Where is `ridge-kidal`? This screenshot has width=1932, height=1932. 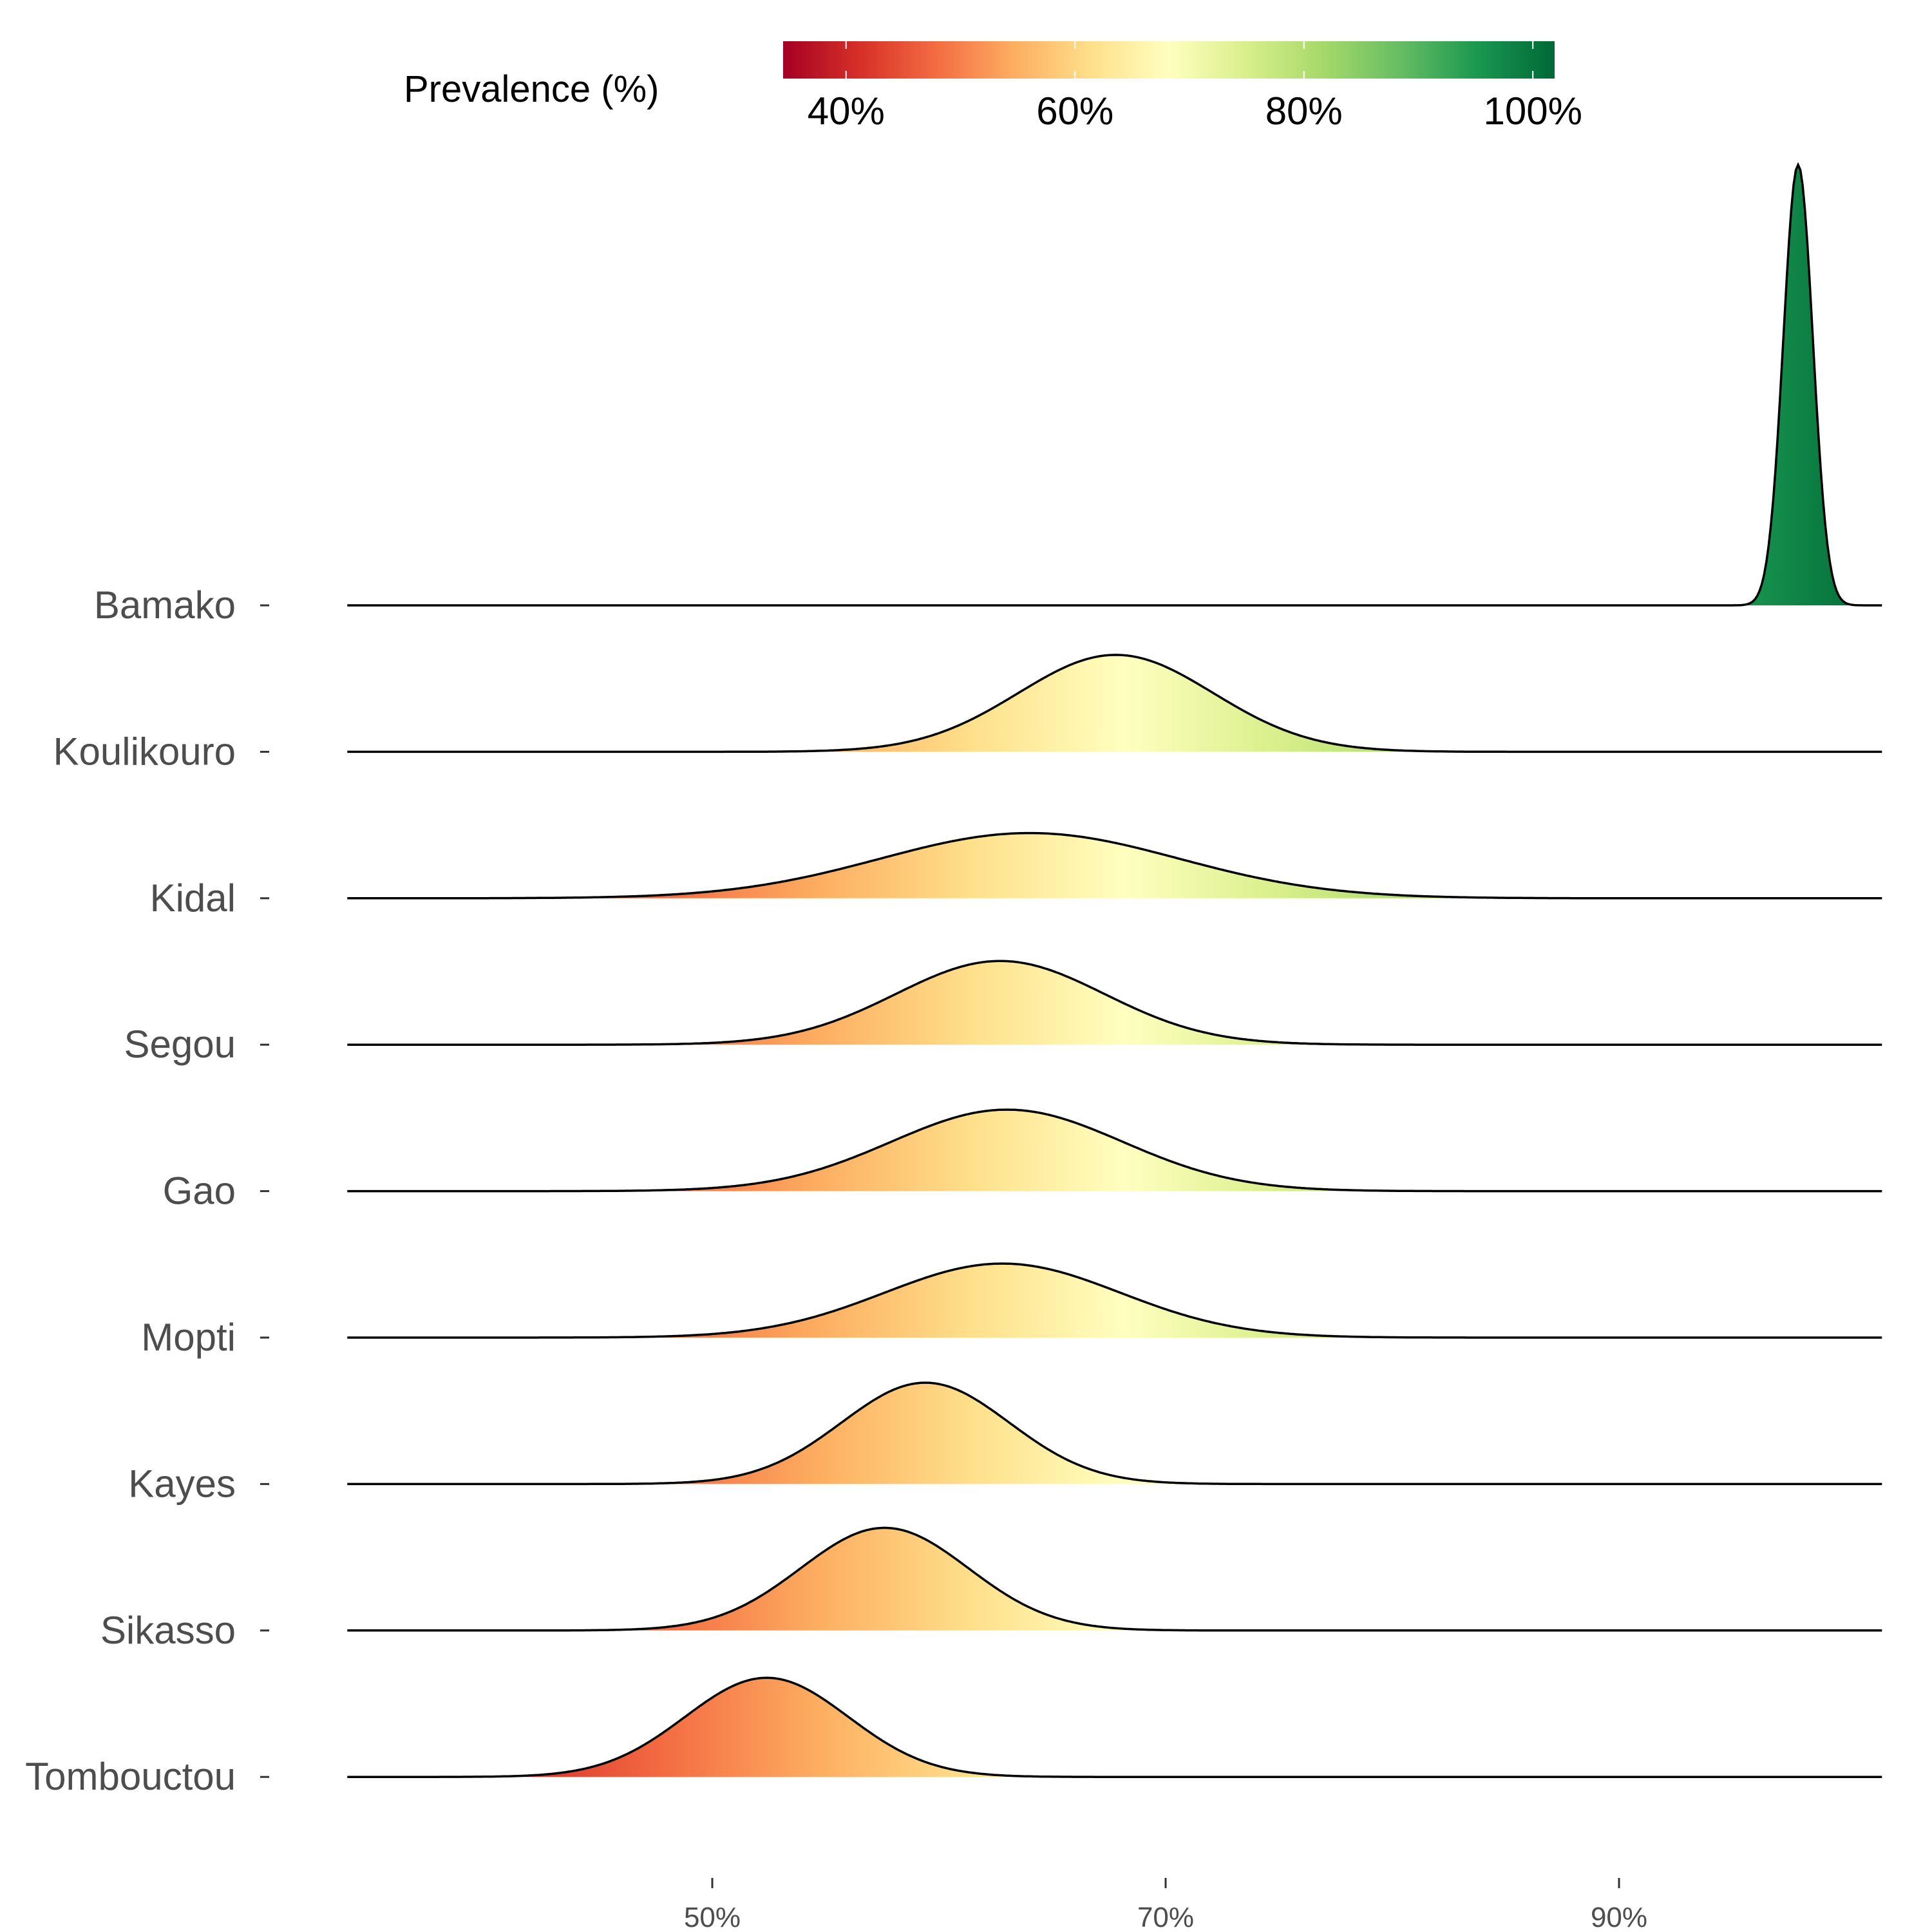
ridge-kidal is located at coordinates (1114, 866).